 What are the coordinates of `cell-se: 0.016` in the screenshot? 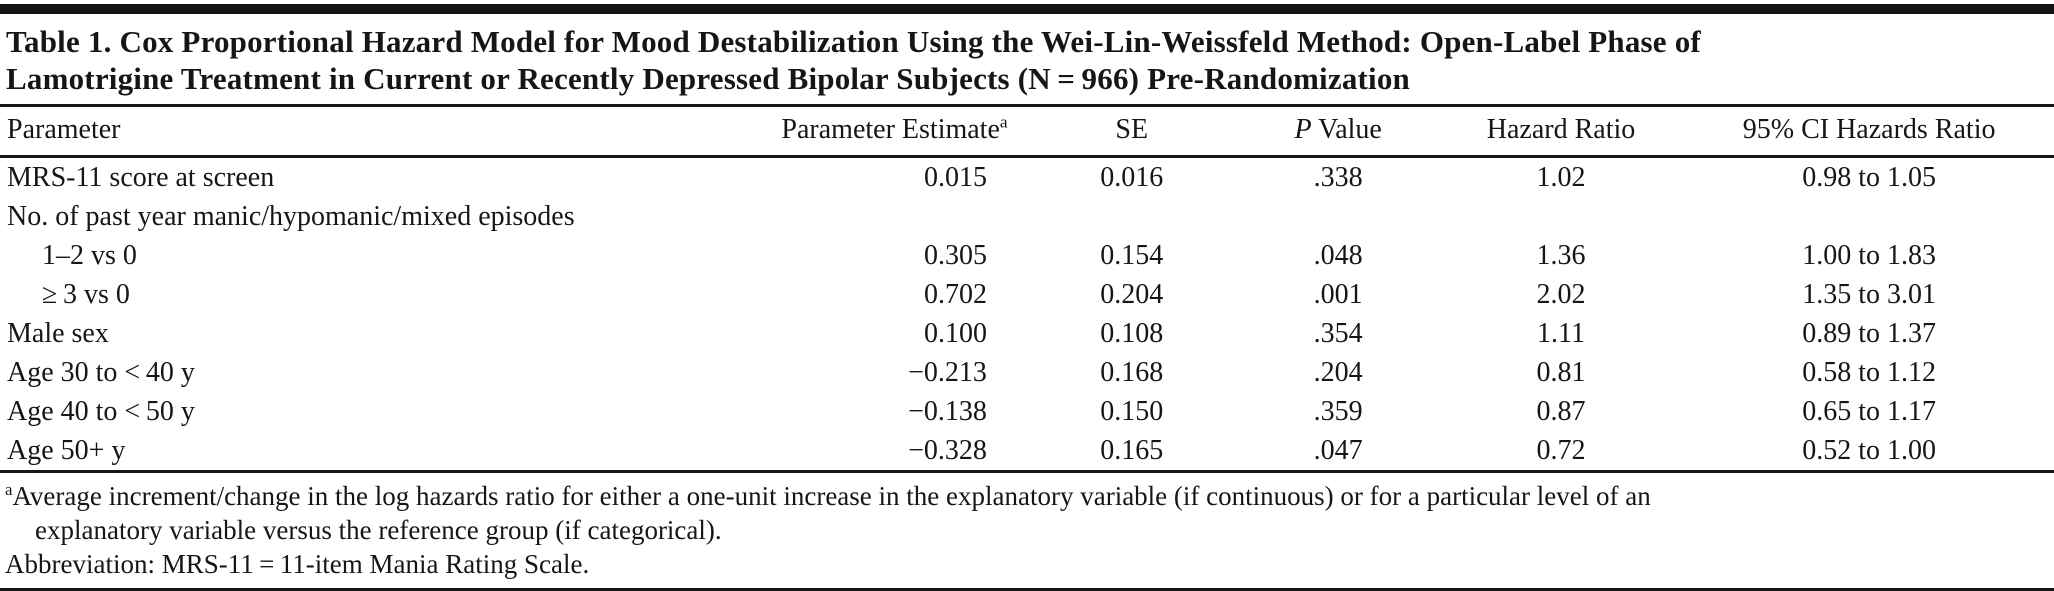 It's located at (1132, 177).